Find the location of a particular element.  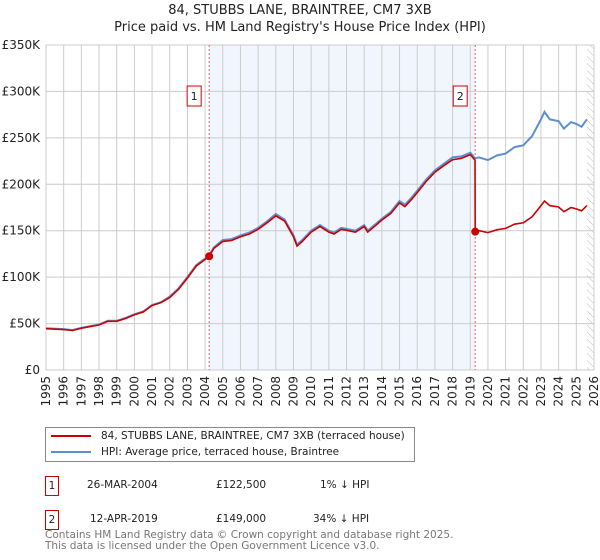

sale-price: £122,500 is located at coordinates (241, 485).